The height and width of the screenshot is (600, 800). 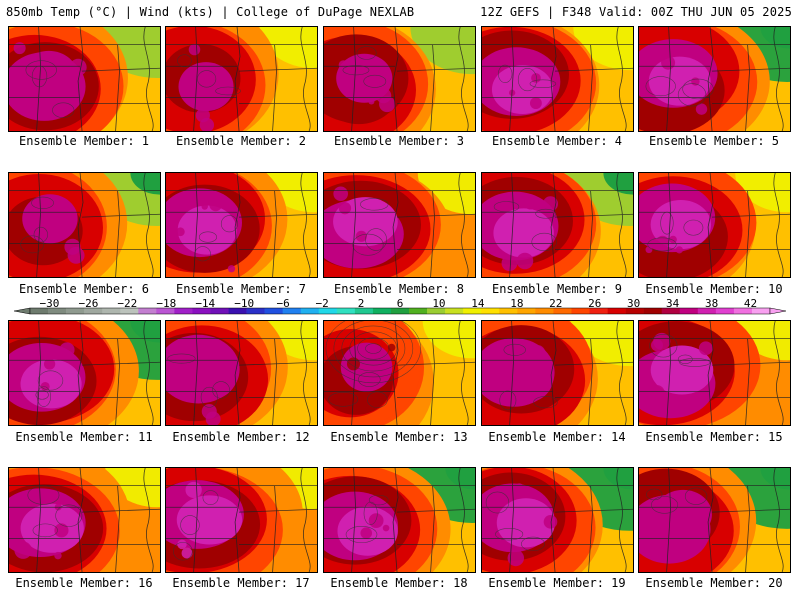 I want to click on ensemble-member-caption: Ensemble Member: 10, so click(x=714, y=289).